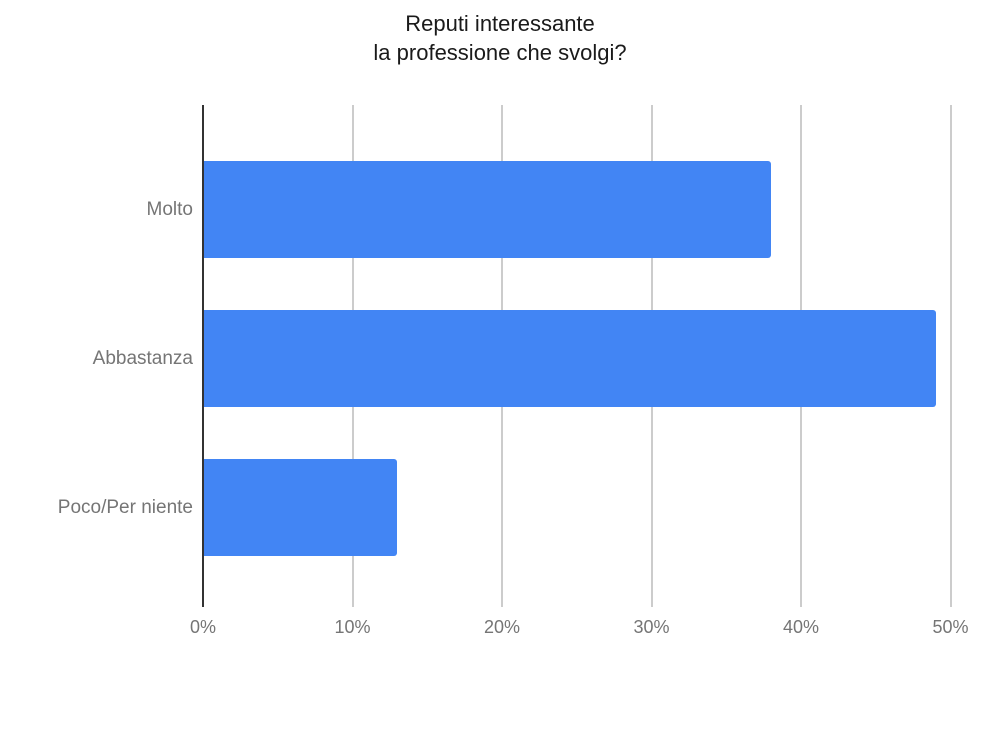 The height and width of the screenshot is (749, 1000). What do you see at coordinates (142, 358) in the screenshot?
I see `category-label-abbastanza: Abbastanza` at bounding box center [142, 358].